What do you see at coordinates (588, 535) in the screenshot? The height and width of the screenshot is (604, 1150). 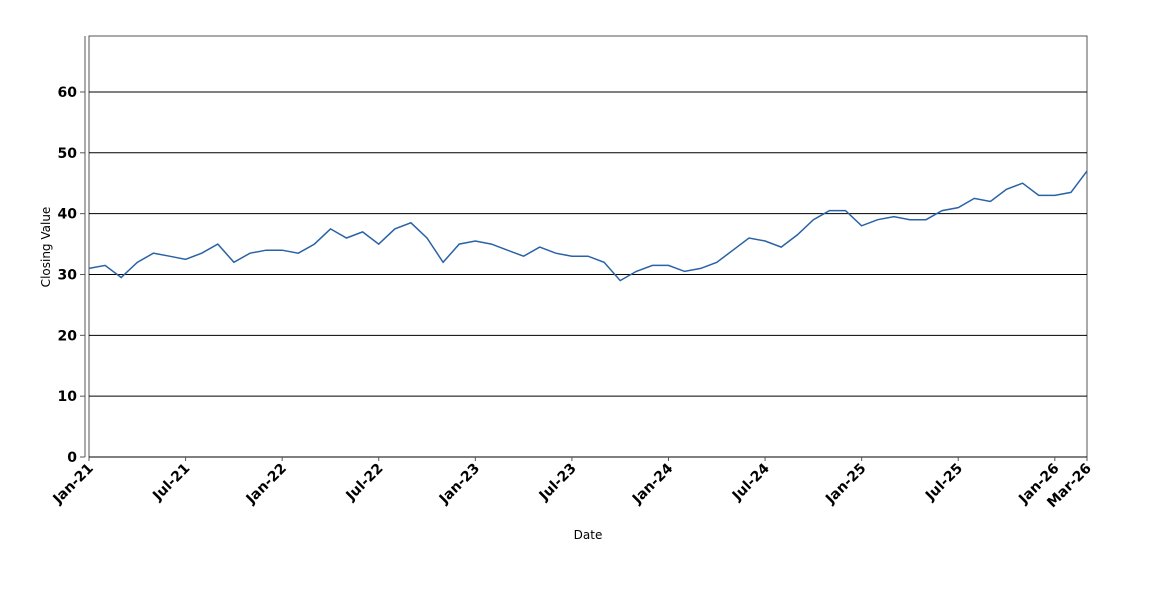 I see `x-axis-label: Date` at bounding box center [588, 535].